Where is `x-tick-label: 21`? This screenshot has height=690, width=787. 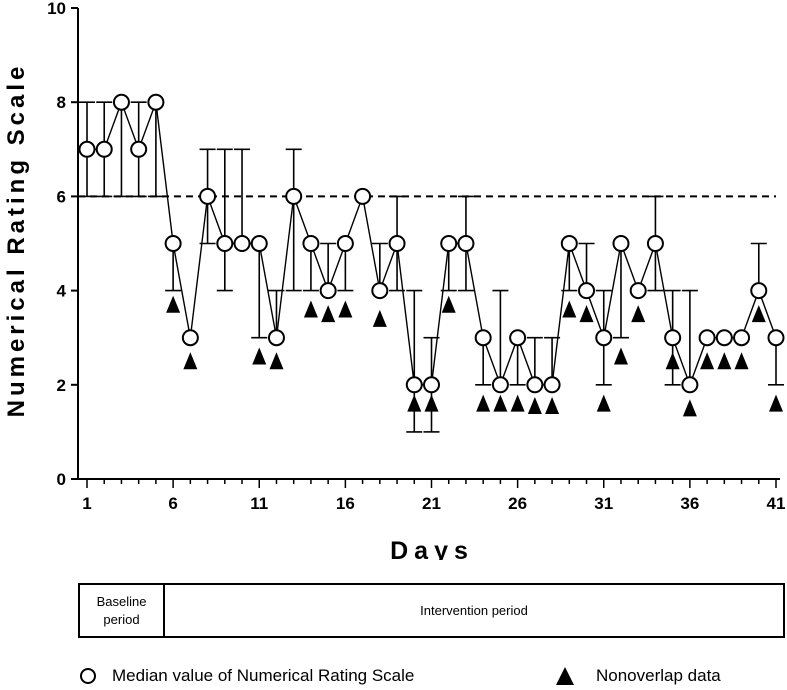 x-tick-label: 21 is located at coordinates (431, 503).